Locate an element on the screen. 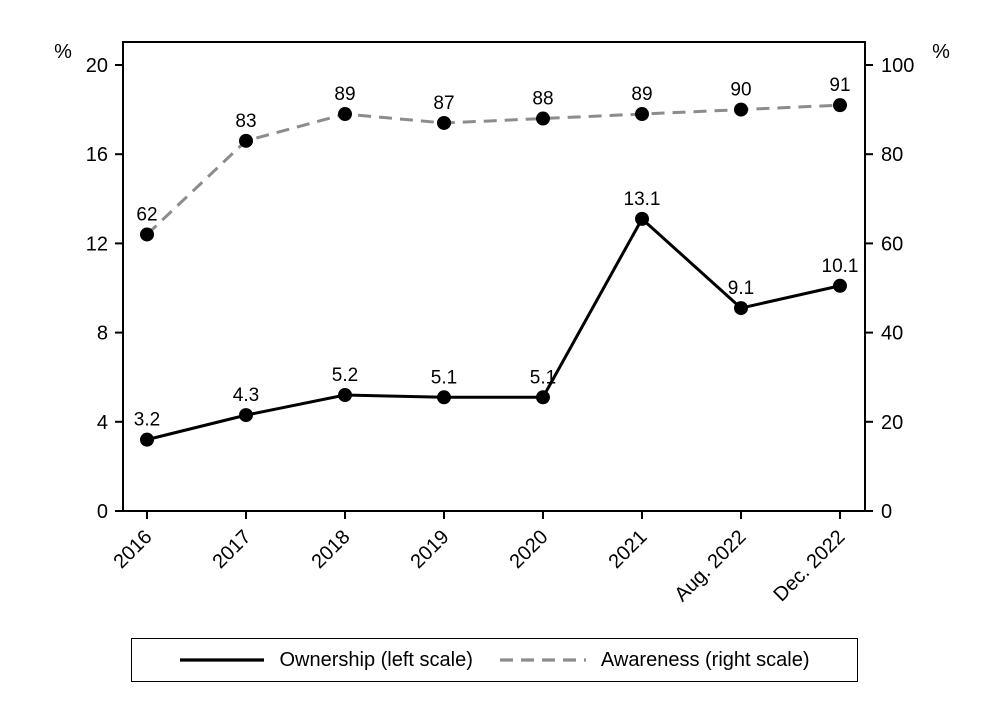  ownership-point-label: 9.1 is located at coordinates (741, 288).